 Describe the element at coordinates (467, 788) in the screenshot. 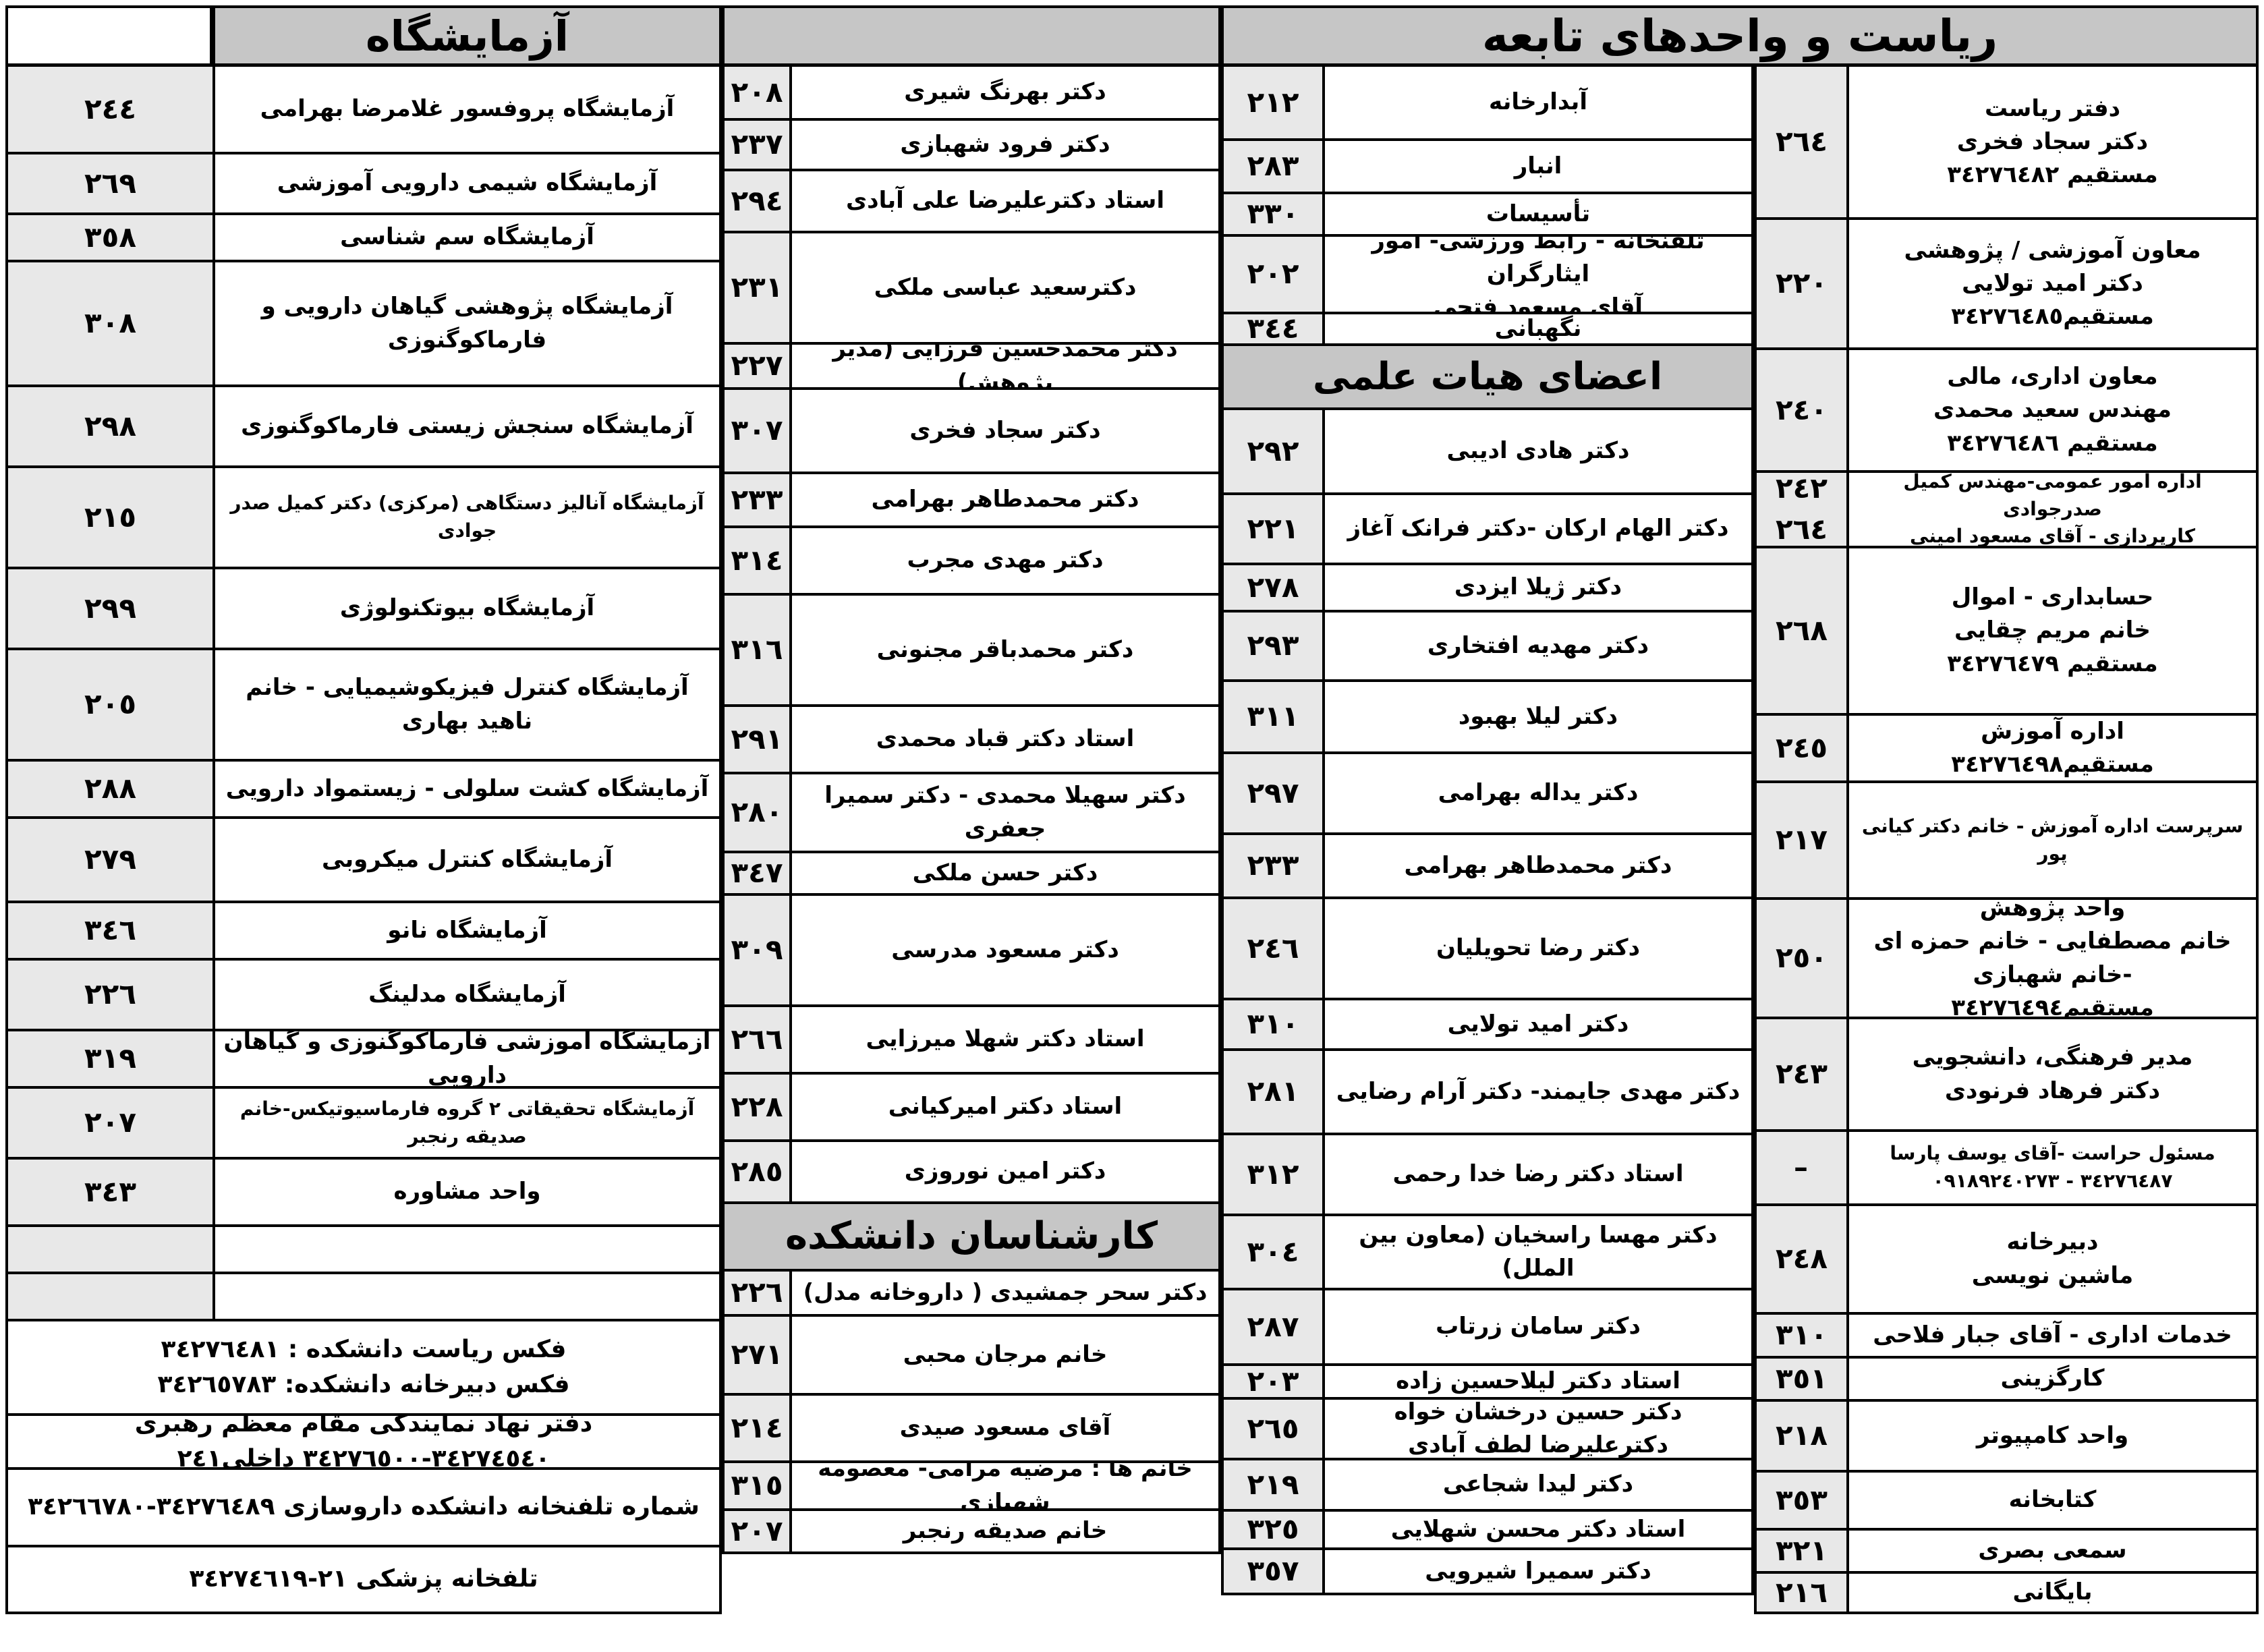

I see `name-cell: آزمایشگاه کشت سلولی - زیستمواد دارویی` at that location.